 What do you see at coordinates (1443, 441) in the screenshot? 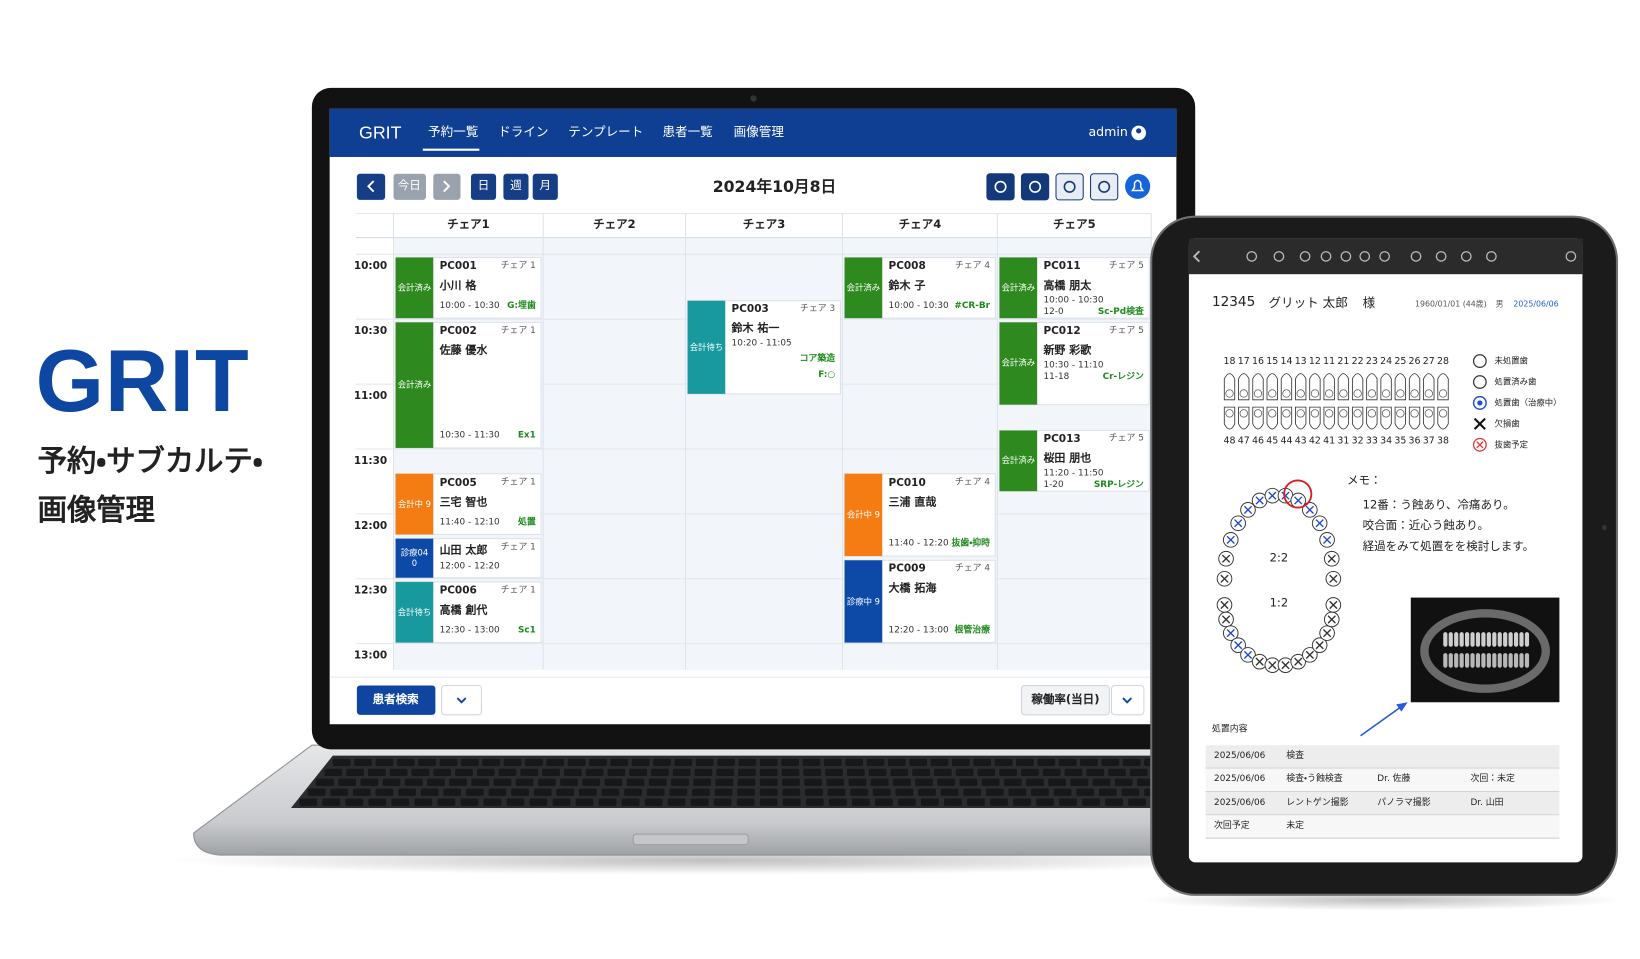
I see `tooth-number: 38` at bounding box center [1443, 441].